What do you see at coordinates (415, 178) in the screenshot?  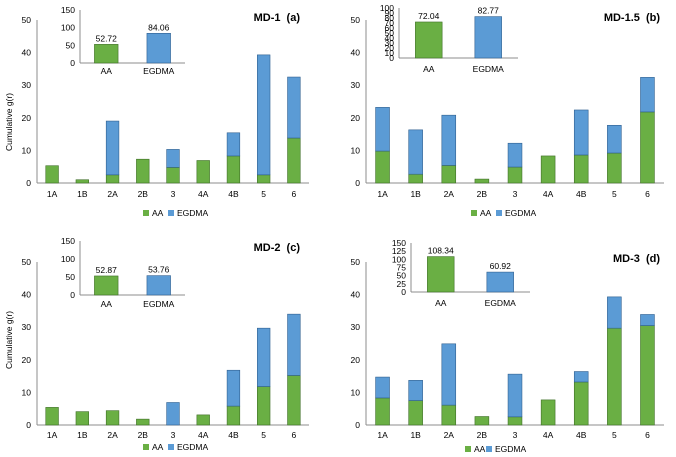 I see `bar-aa-1b` at bounding box center [415, 178].